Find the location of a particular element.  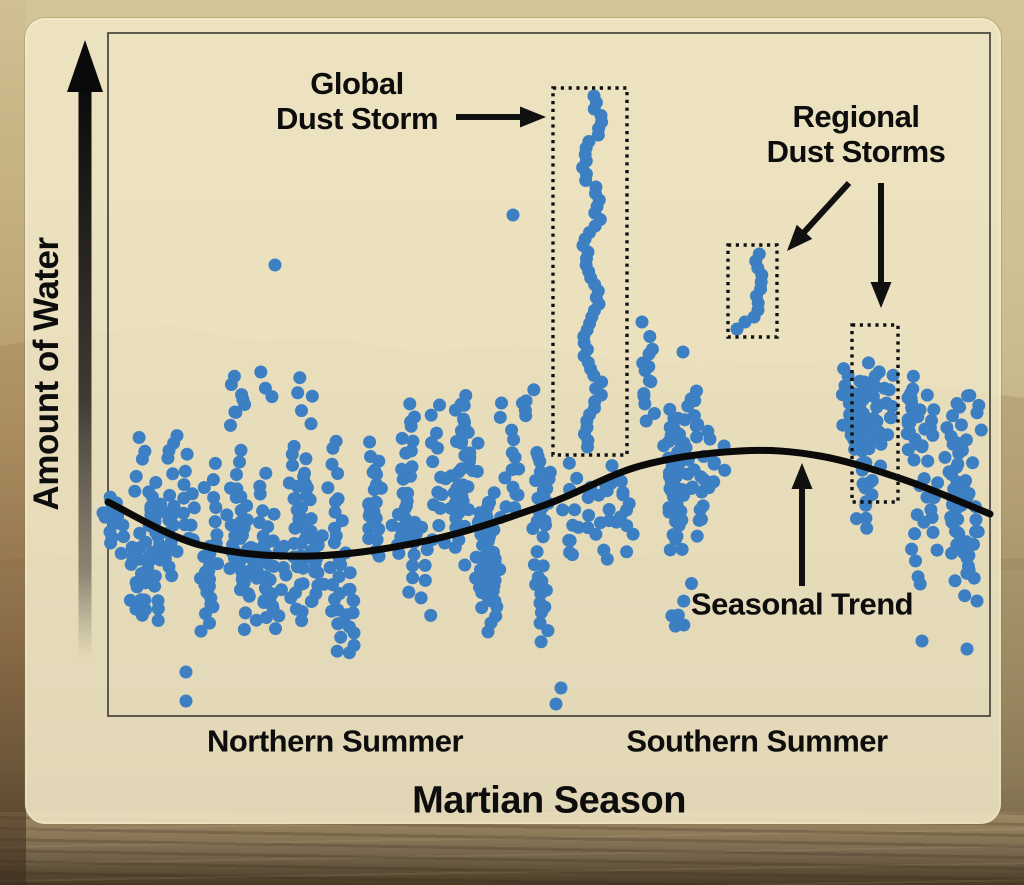

regional-dust-storms-arrow-2-icon is located at coordinates (881, 245).